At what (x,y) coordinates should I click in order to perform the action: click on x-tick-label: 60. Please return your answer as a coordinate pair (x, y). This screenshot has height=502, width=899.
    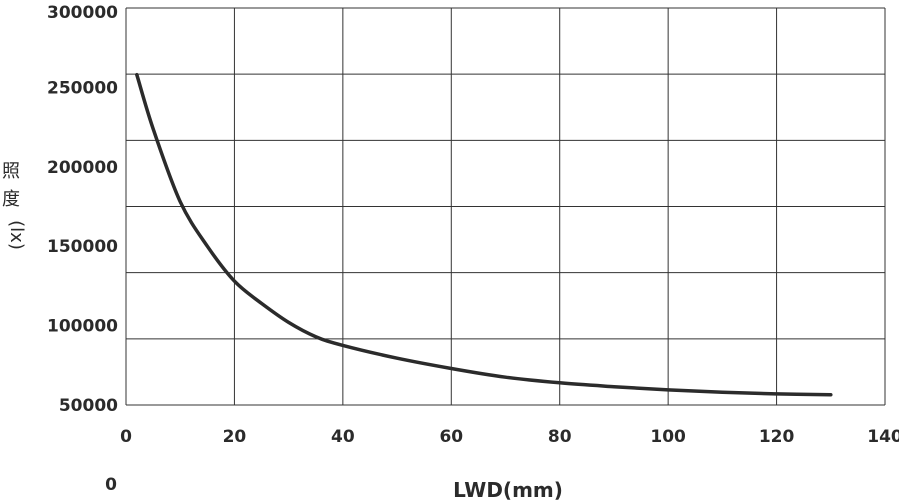
    Looking at the image, I should click on (451, 437).